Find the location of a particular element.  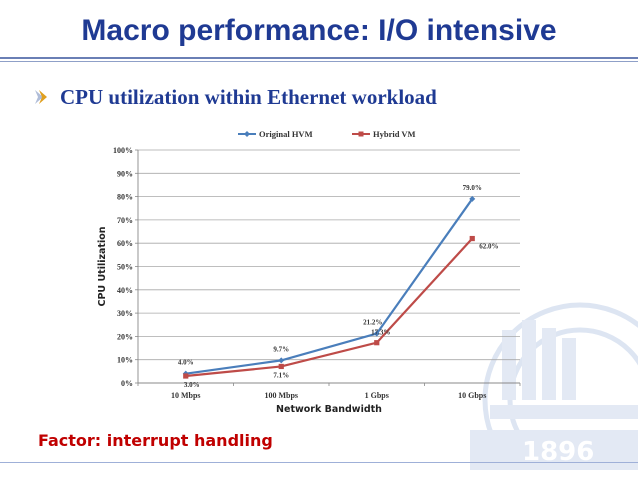

data-label: 4.0% is located at coordinates (186, 363).